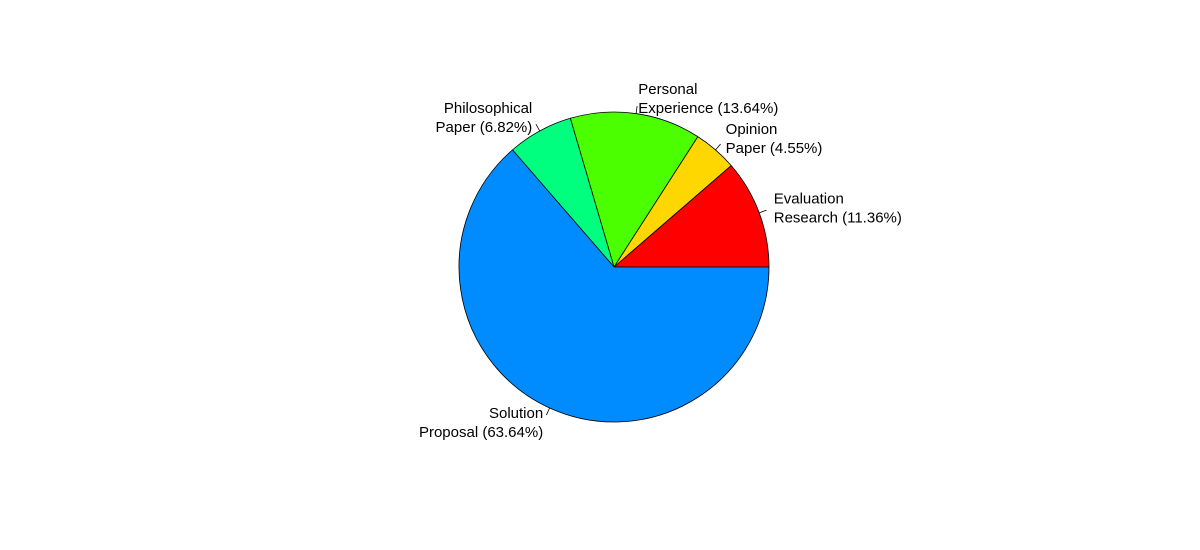  What do you see at coordinates (838, 208) in the screenshot?
I see `pie-label-0: Evaluation Research (11.36%)` at bounding box center [838, 208].